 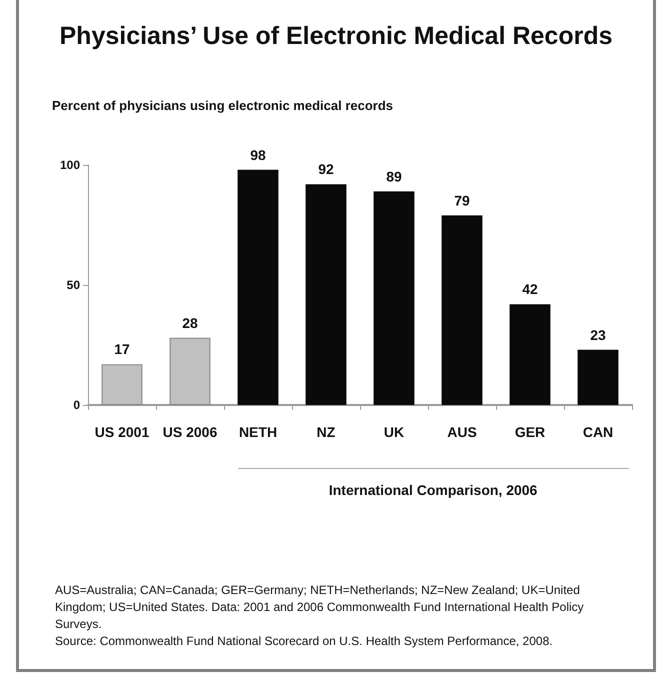 I want to click on x-tick-label: US 2006, so click(x=190, y=432).